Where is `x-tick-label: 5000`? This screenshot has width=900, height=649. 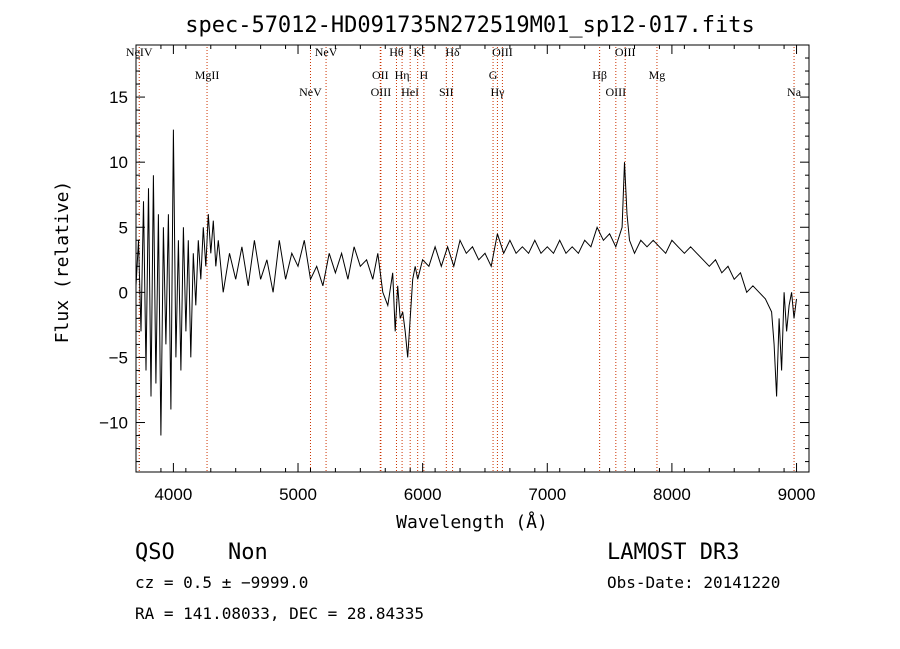 x-tick-label: 5000 is located at coordinates (298, 494).